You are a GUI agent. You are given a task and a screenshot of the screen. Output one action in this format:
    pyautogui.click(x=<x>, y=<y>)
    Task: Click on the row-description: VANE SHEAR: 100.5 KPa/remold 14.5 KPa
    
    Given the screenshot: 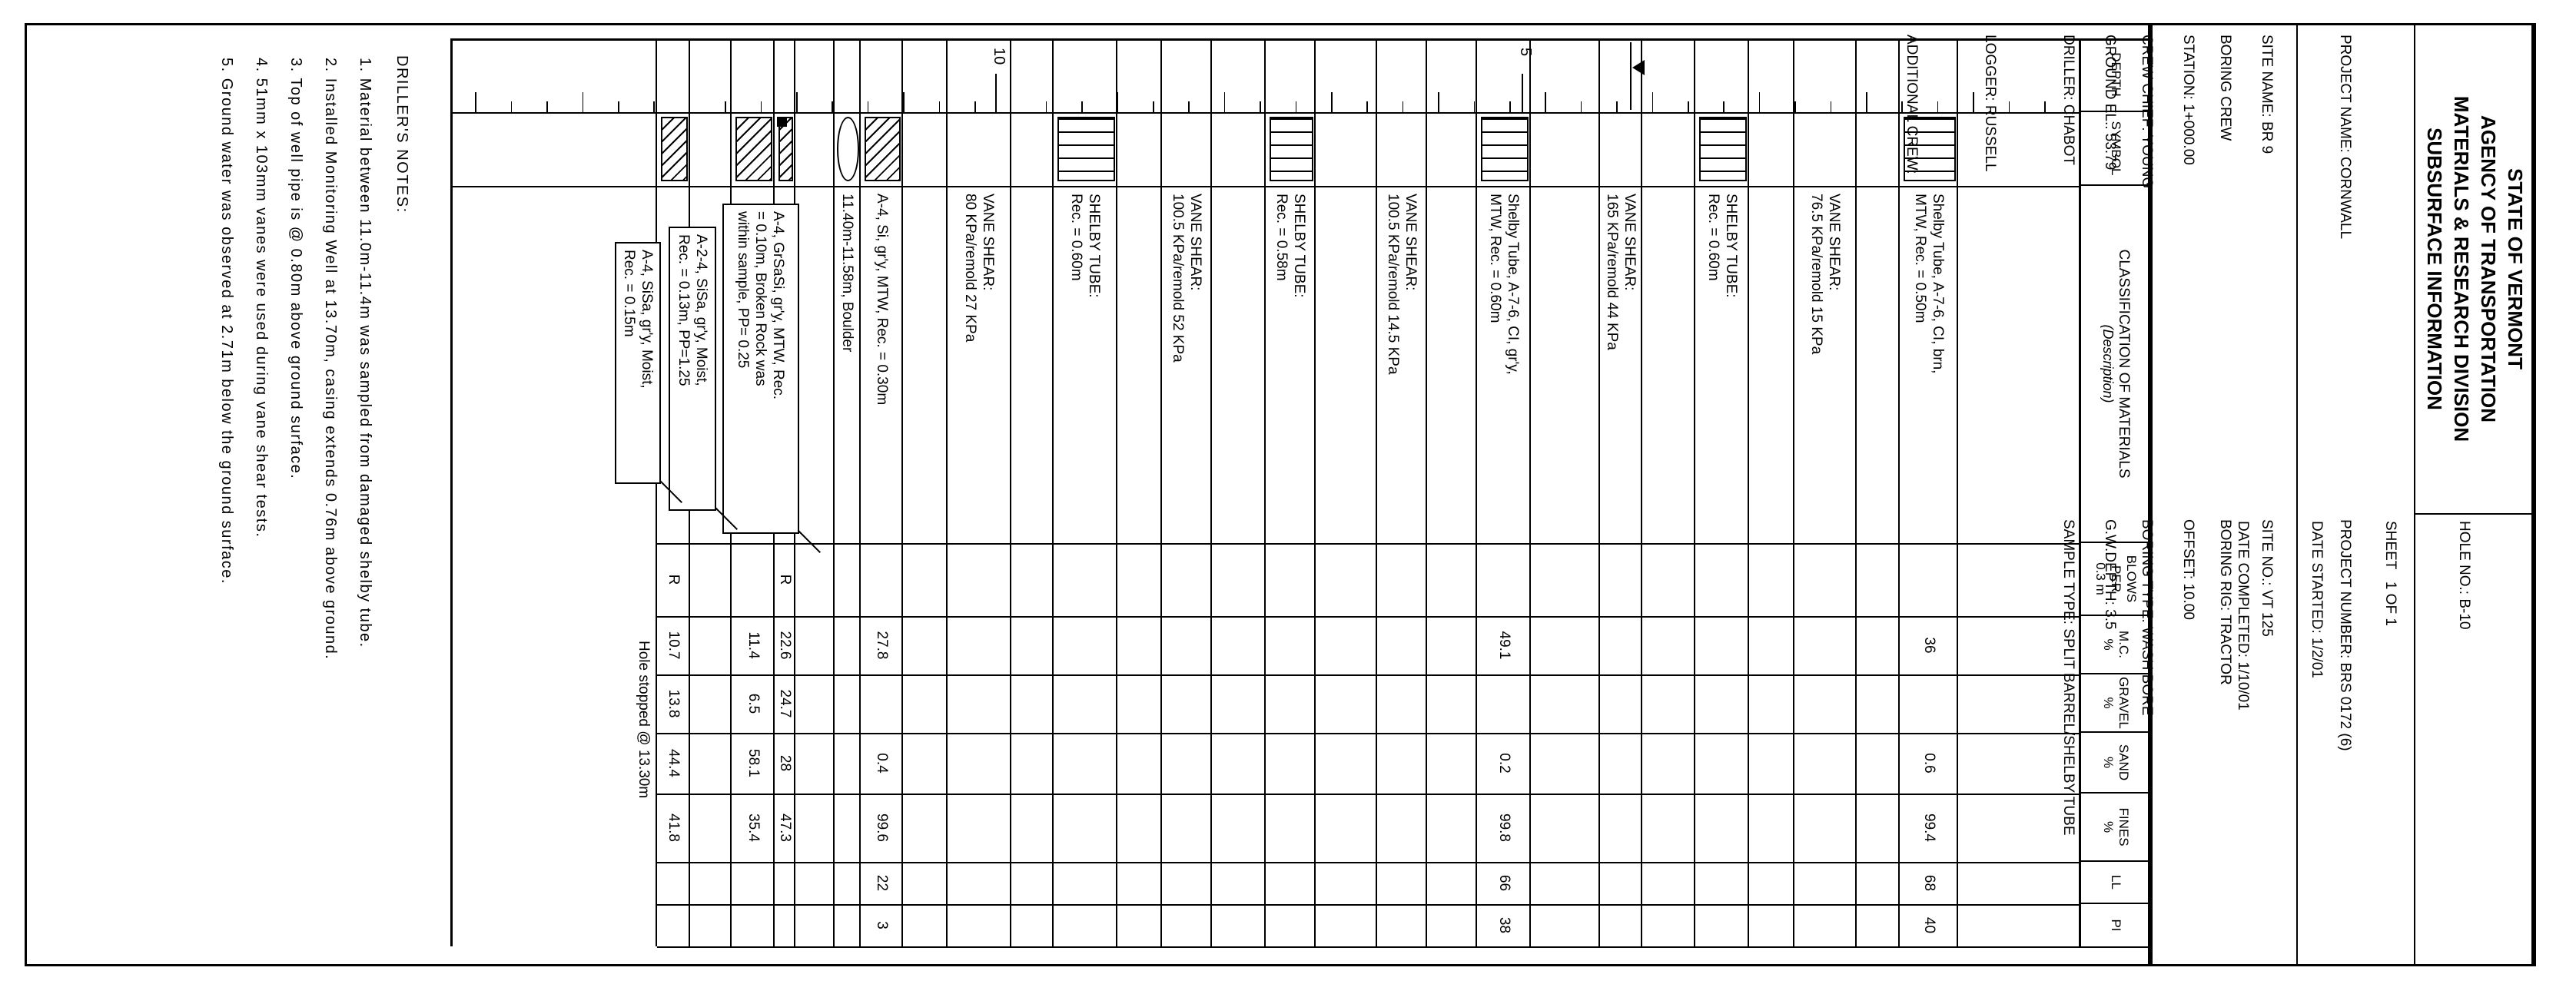 What is the action you would take?
    pyautogui.click(x=1402, y=364)
    